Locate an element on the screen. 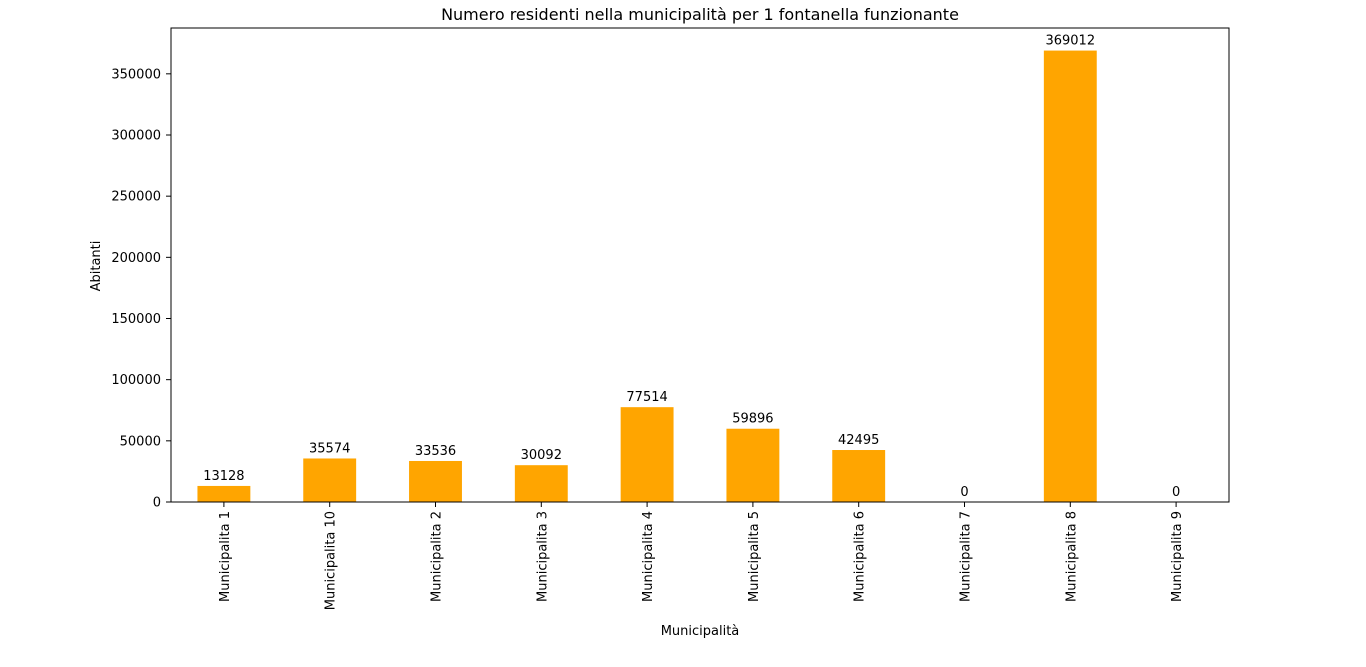  data-label-2: 35574 is located at coordinates (329, 448).